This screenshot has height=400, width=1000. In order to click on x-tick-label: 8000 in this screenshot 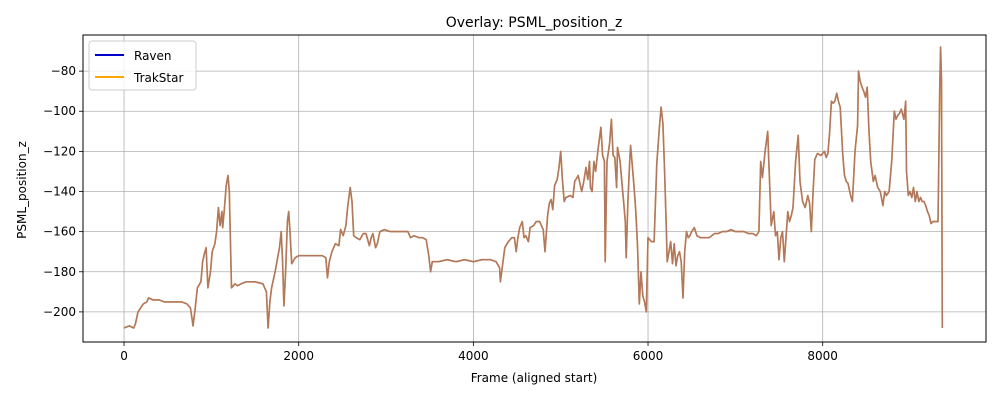, I will do `click(822, 356)`.